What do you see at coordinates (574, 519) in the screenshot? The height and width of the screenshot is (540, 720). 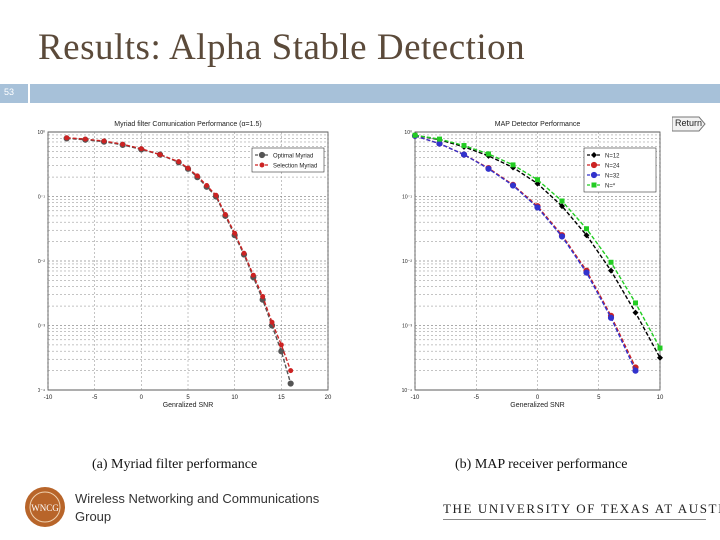 I see `university-underline` at bounding box center [574, 519].